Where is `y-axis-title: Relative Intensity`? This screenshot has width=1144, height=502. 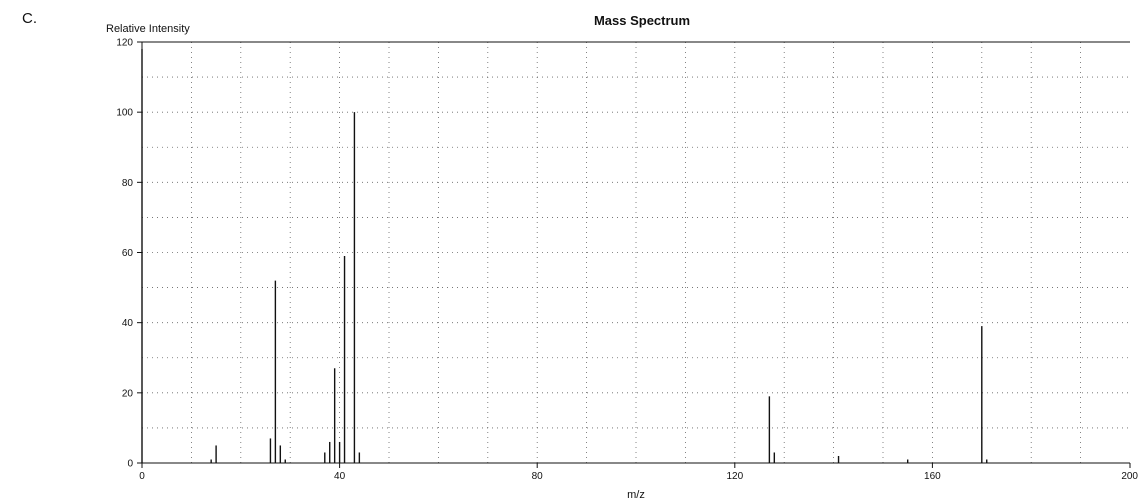 y-axis-title: Relative Intensity is located at coordinates (148, 29).